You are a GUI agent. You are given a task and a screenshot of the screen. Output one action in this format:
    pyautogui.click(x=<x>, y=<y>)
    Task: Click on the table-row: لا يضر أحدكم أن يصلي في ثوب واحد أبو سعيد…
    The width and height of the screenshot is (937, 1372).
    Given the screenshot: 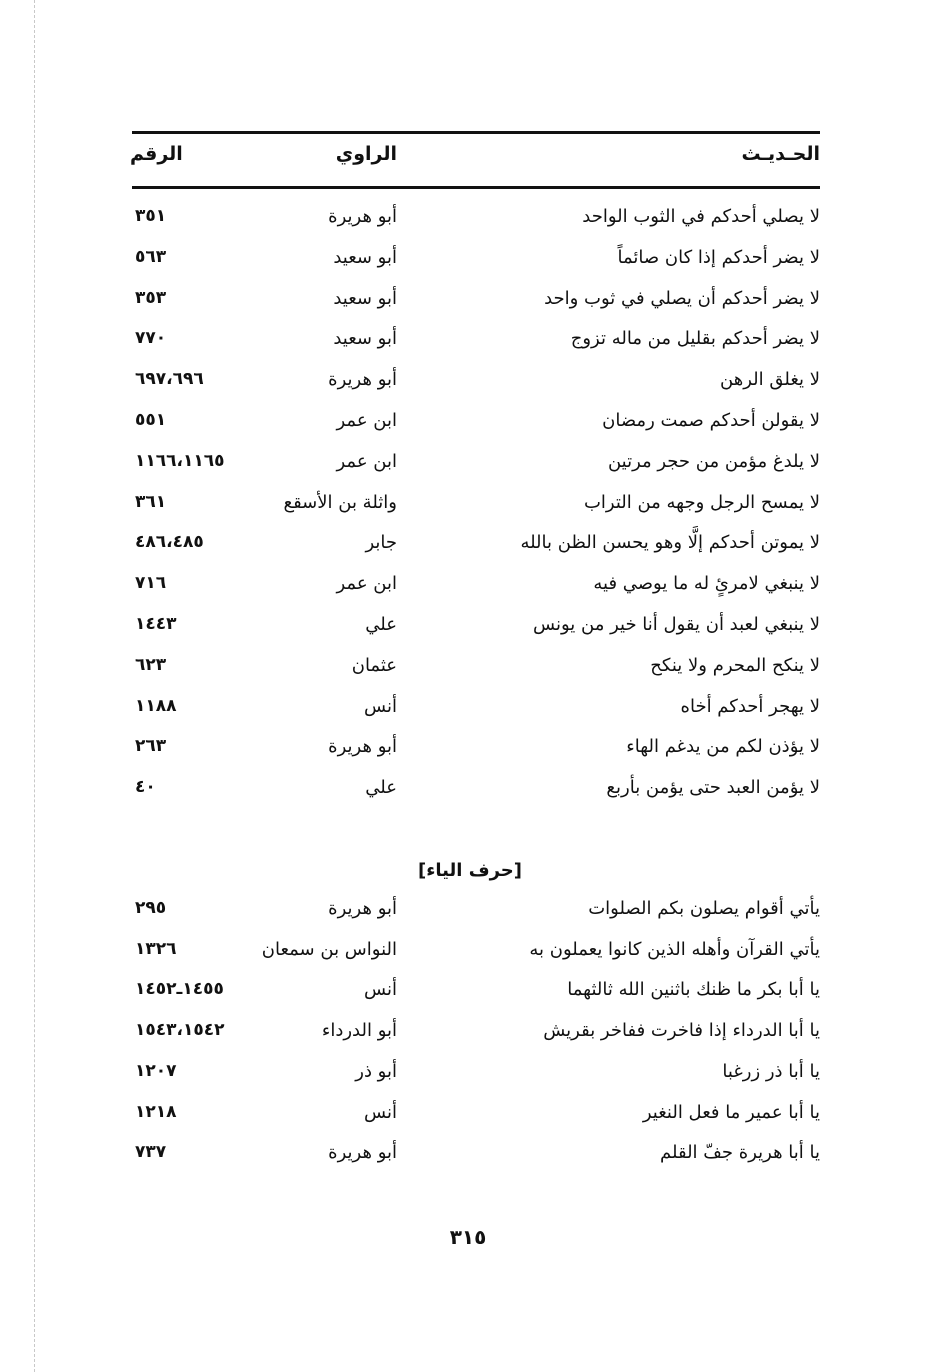 What is the action you would take?
    pyautogui.click(x=472, y=307)
    